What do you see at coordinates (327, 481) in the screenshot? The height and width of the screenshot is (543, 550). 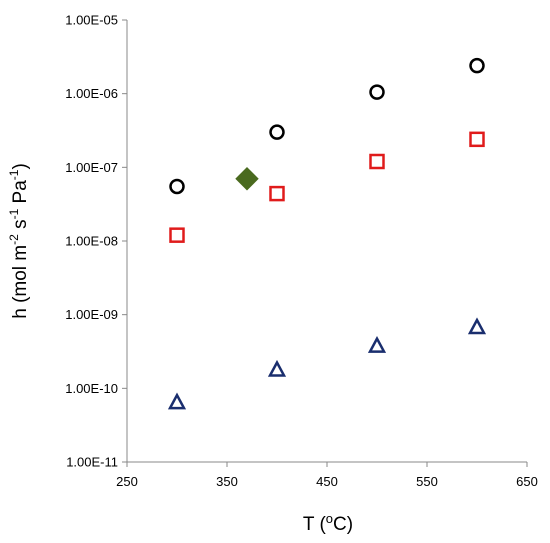 I see `x-tick-label: 450` at bounding box center [327, 481].